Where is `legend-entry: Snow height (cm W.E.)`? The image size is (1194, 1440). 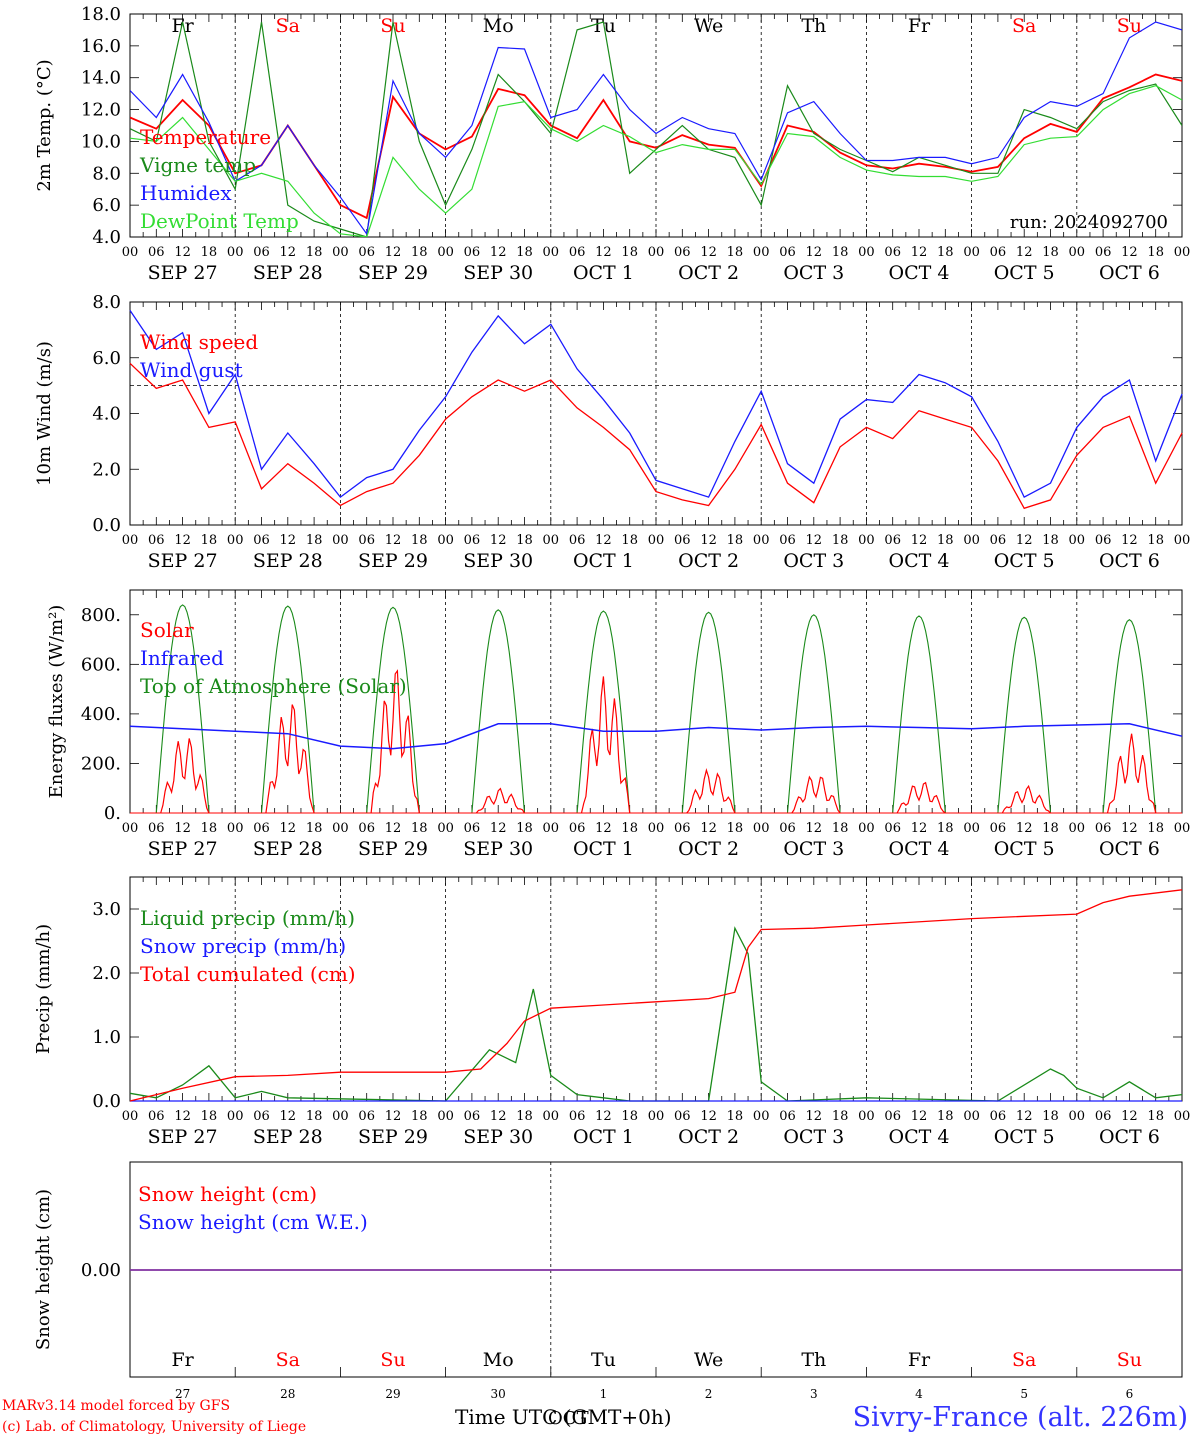 legend-entry: Snow height (cm W.E.) is located at coordinates (253, 1222).